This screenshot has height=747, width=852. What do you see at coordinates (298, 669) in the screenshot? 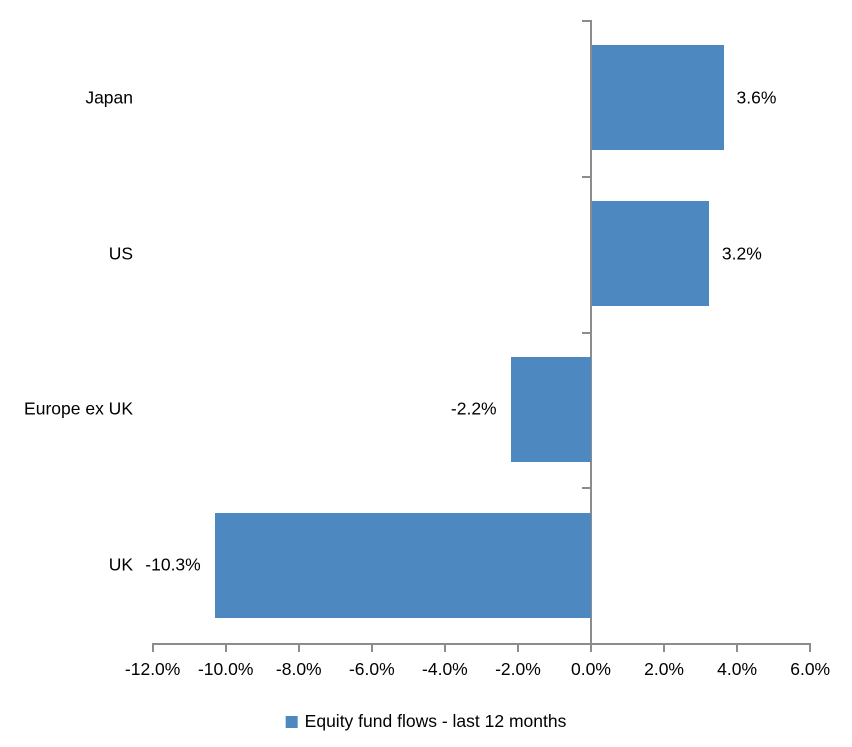
I see `x-tick-label: -8.0%` at bounding box center [298, 669].